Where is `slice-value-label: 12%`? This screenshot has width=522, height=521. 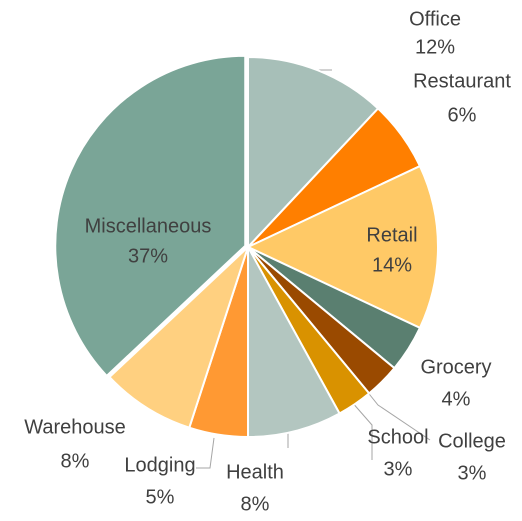 slice-value-label: 12% is located at coordinates (435, 47).